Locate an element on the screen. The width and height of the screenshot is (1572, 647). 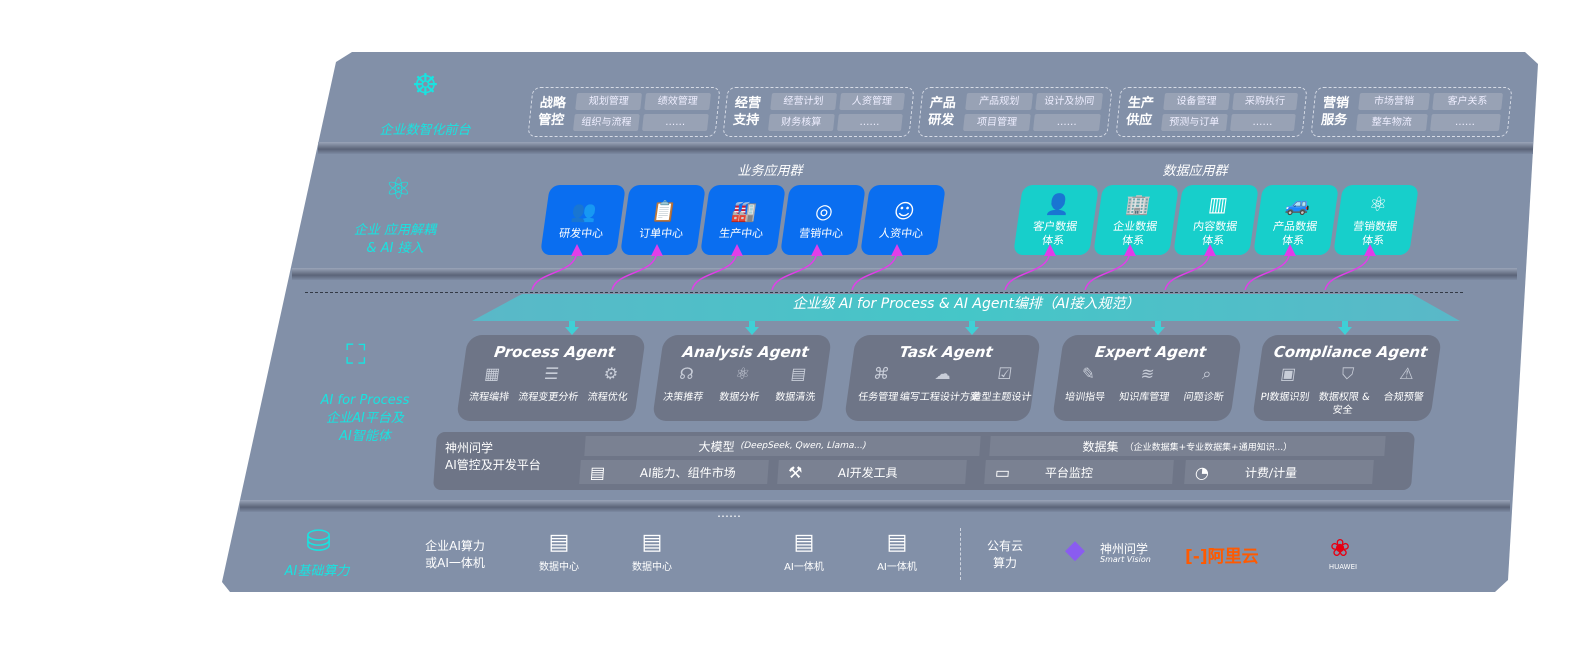
agent-feature: ⚙ 流程优化 is located at coordinates (609, 384).